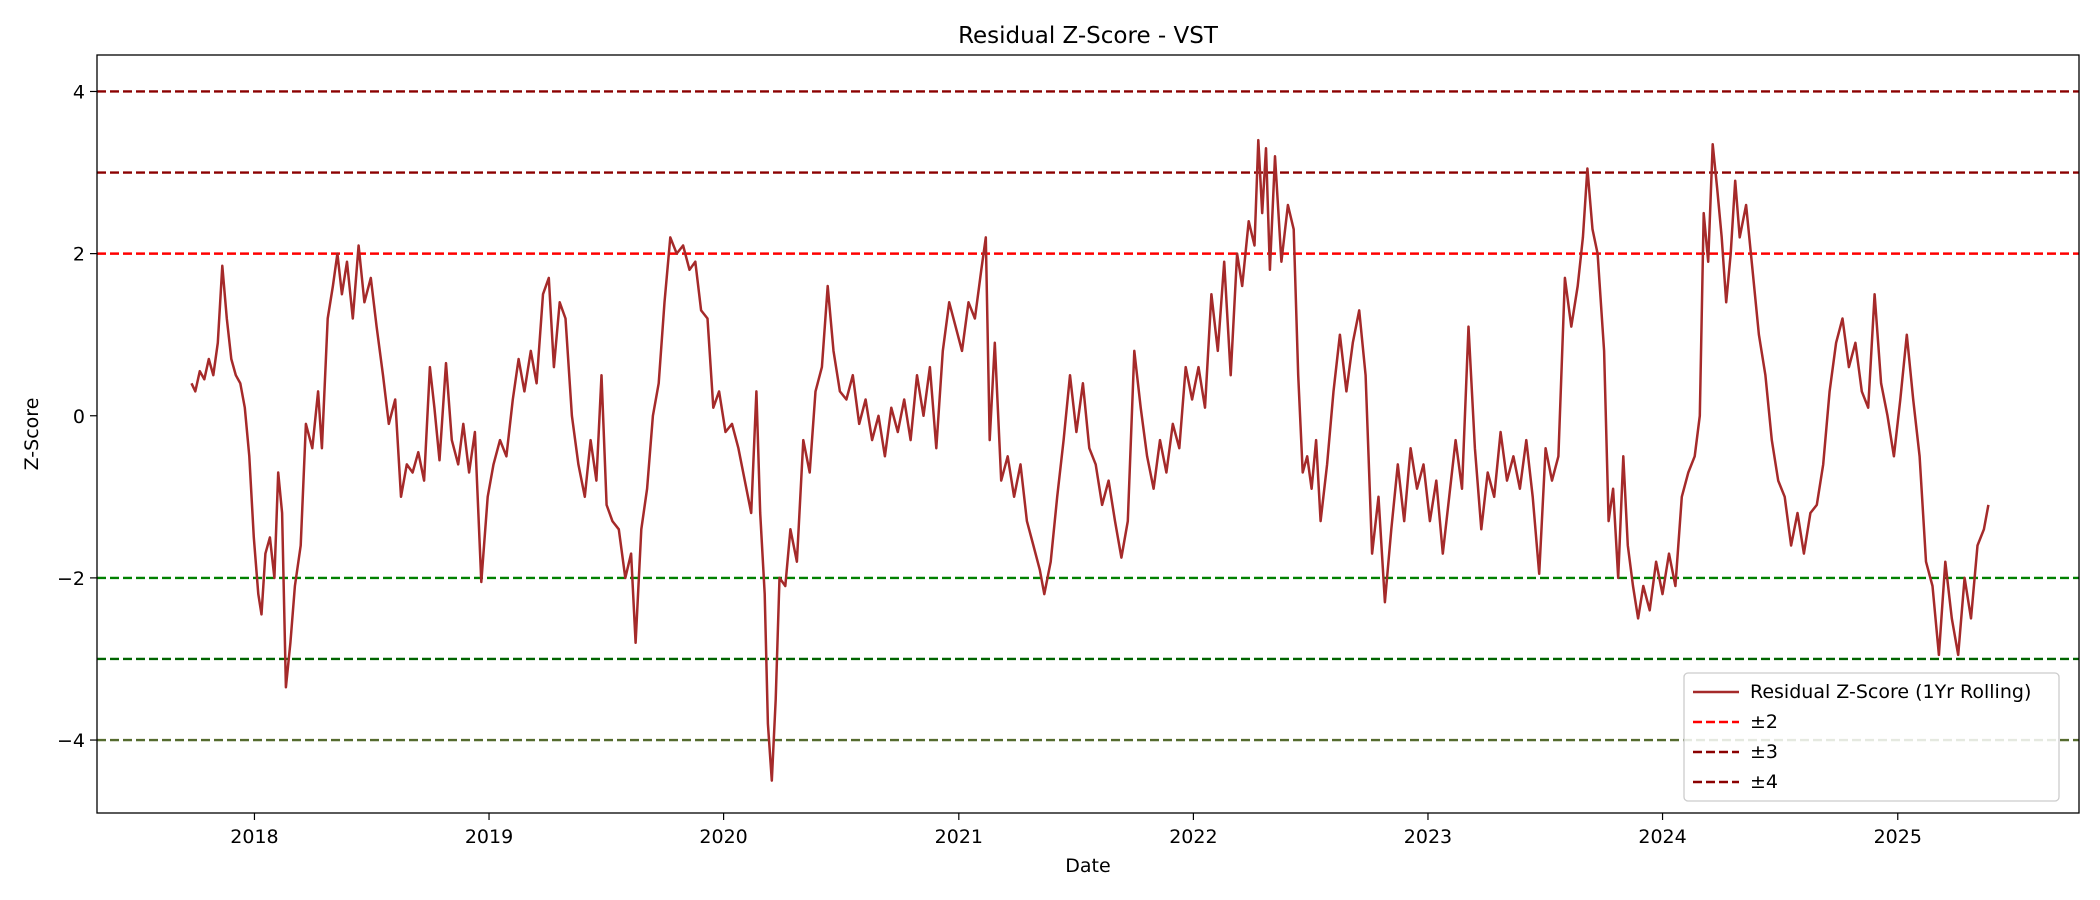  Describe the element at coordinates (79, 92) in the screenshot. I see `y-tick-label: 4` at that location.